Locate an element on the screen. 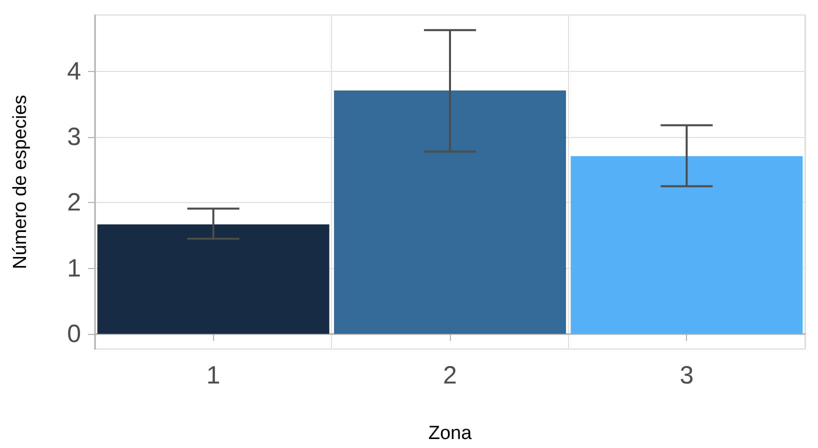  x-axis-title: Zona is located at coordinates (450, 433).